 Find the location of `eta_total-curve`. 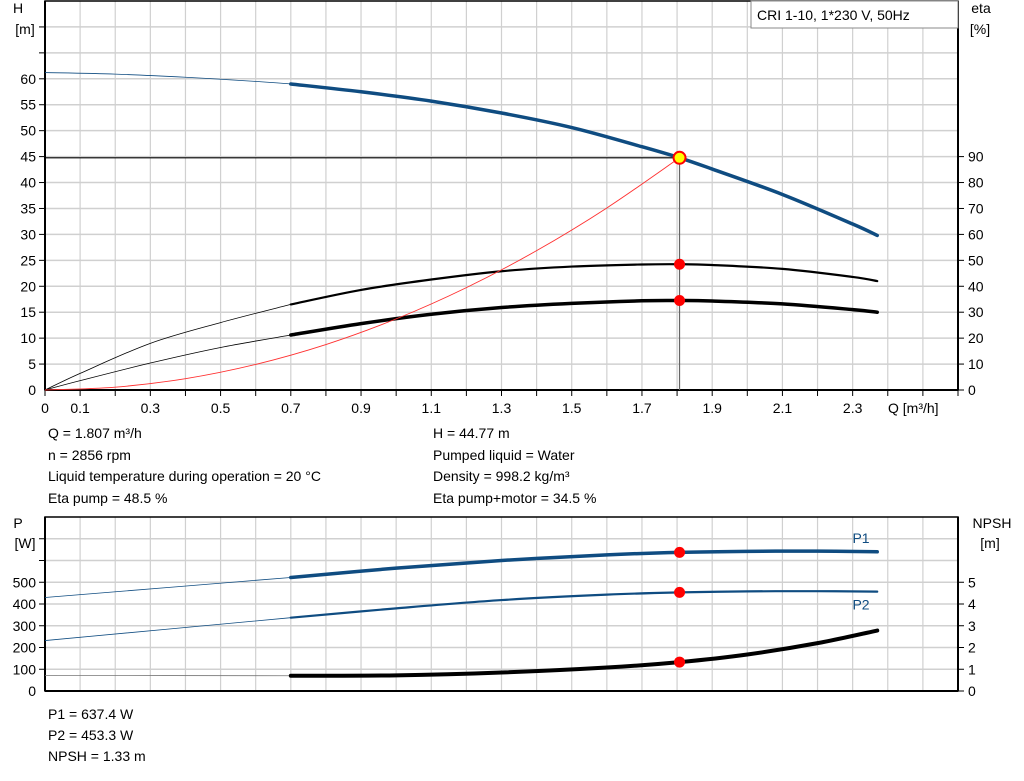

eta_total-curve is located at coordinates (584, 317).